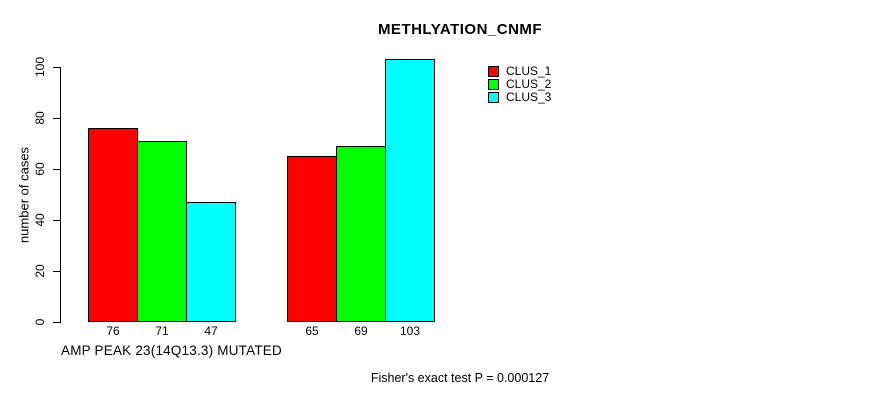 The image size is (890, 400). I want to click on y-tick-label: 0, so click(40, 322).